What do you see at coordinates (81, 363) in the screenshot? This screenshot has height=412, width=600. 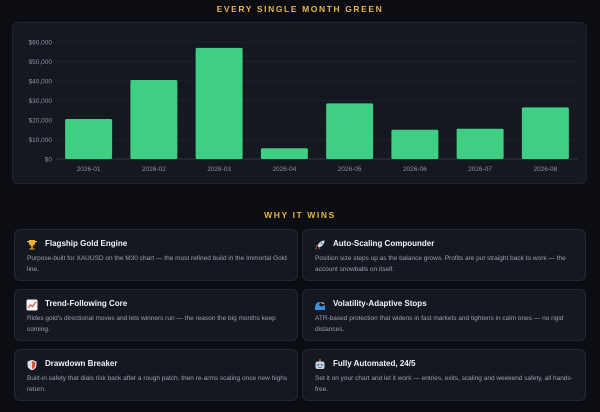 I see `feature-card-title: Drawdown Breaker` at bounding box center [81, 363].